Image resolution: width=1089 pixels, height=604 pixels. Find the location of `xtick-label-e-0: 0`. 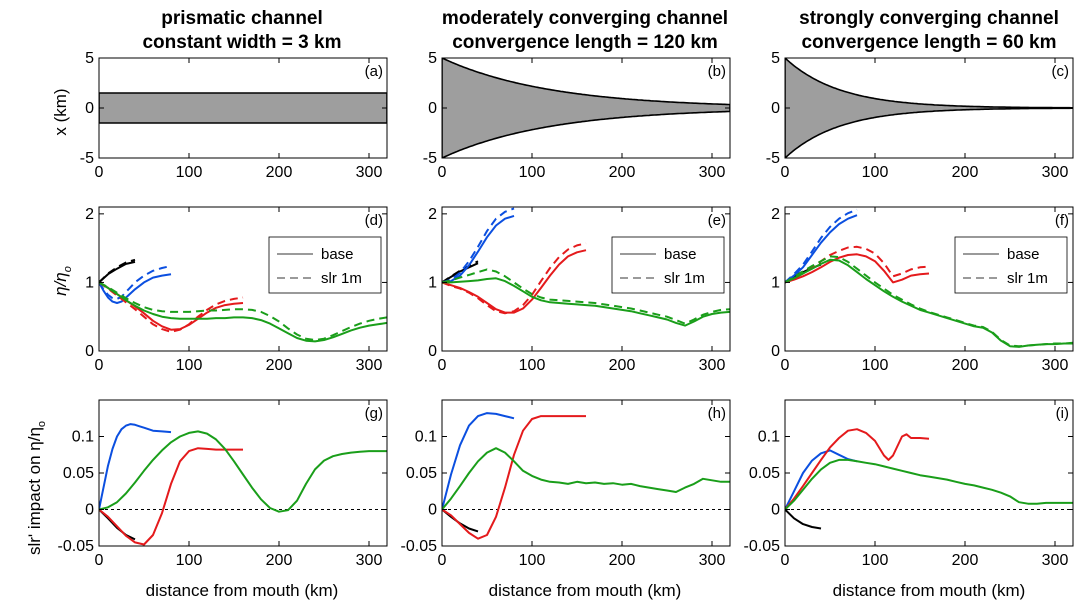

xtick-label-e-0: 0 is located at coordinates (442, 365).